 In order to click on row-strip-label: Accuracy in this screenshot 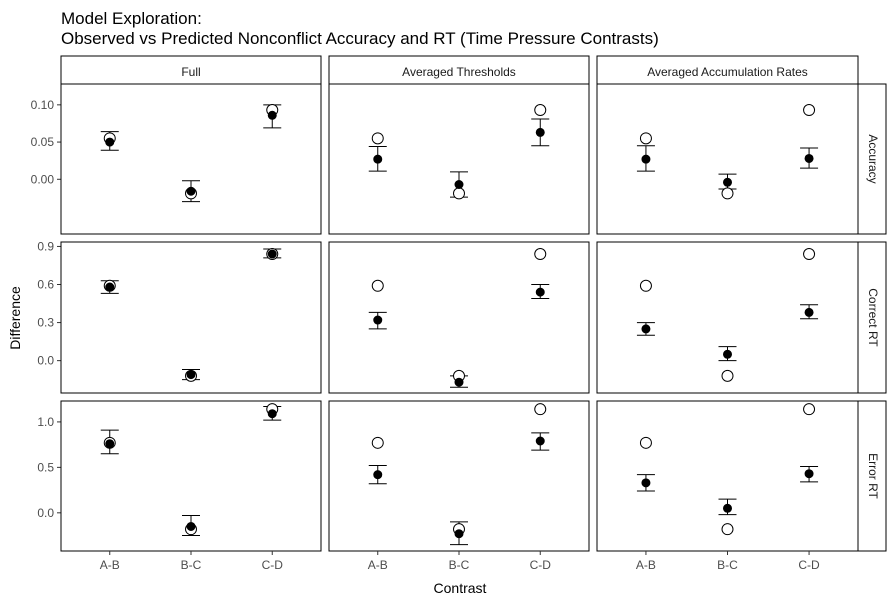, I will do `click(873, 158)`.